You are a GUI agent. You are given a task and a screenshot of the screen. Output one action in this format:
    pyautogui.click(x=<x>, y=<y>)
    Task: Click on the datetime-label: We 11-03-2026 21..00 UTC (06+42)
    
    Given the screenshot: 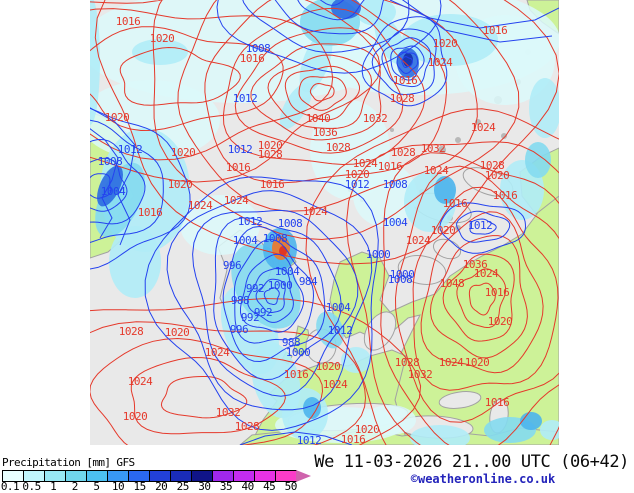 What is the action you would take?
    pyautogui.click(x=471, y=462)
    